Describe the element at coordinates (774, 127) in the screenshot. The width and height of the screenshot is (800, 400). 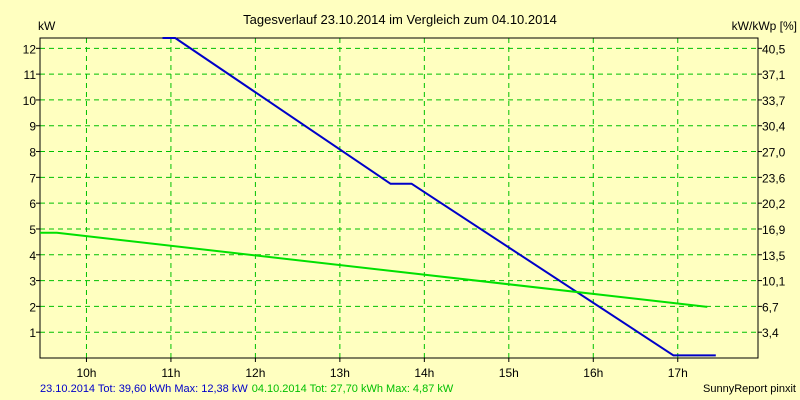
I see `y-tick-label-right: 30,4` at that location.